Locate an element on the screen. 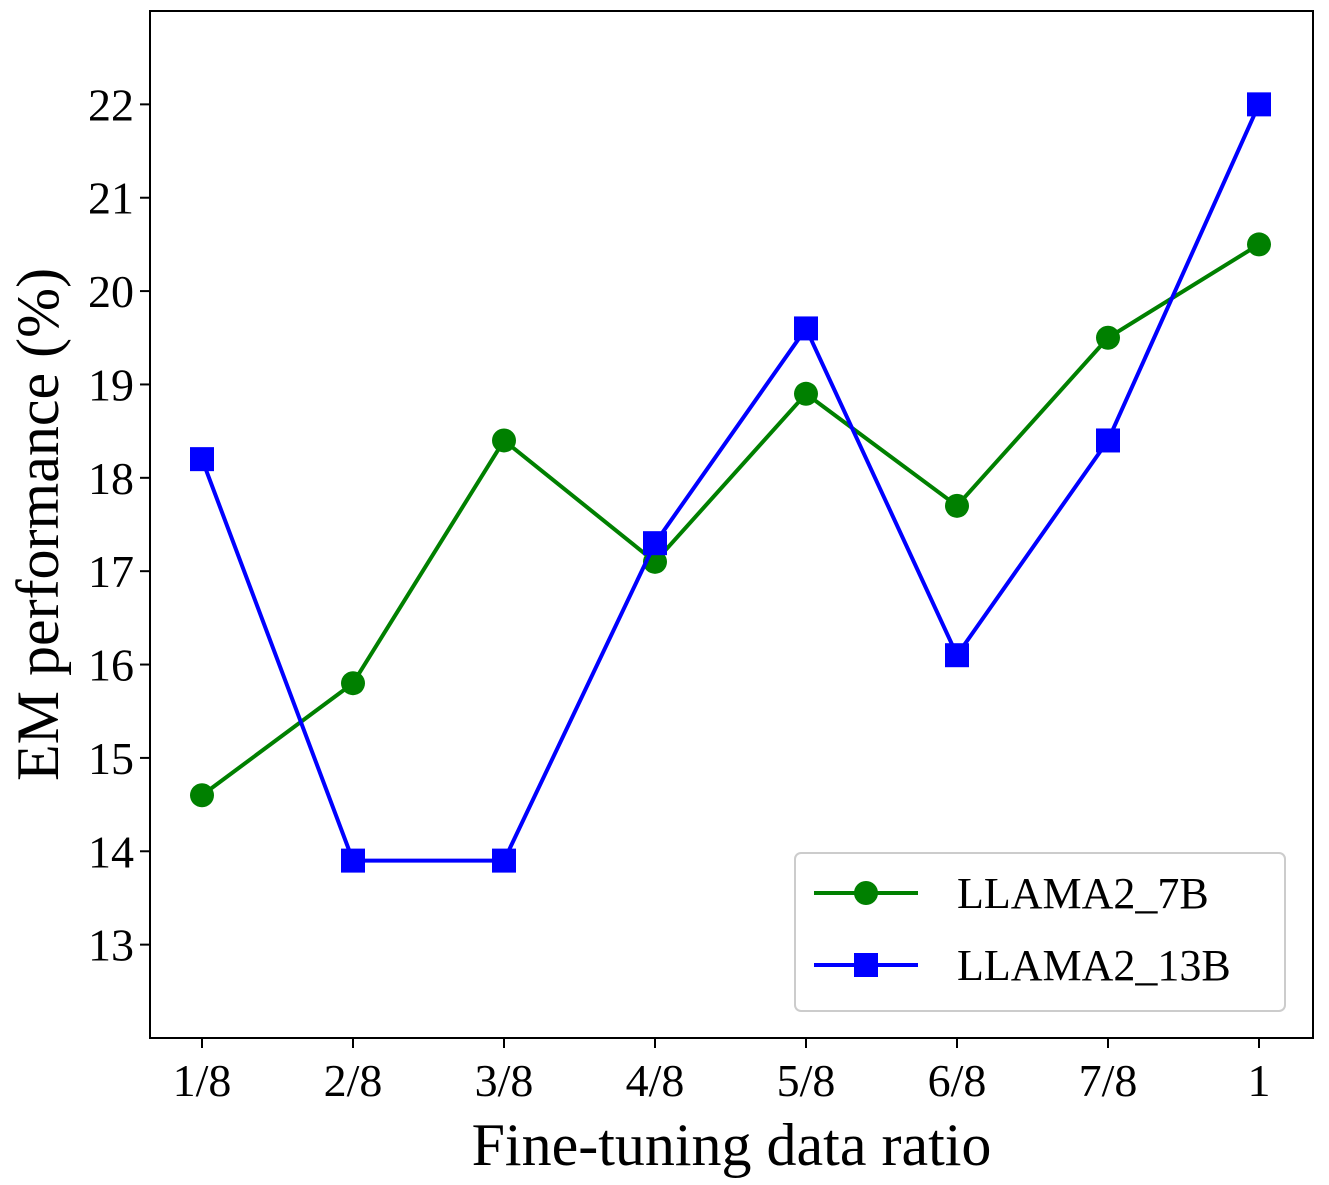  legend-item: LLAMA2_7B is located at coordinates (1011, 893).